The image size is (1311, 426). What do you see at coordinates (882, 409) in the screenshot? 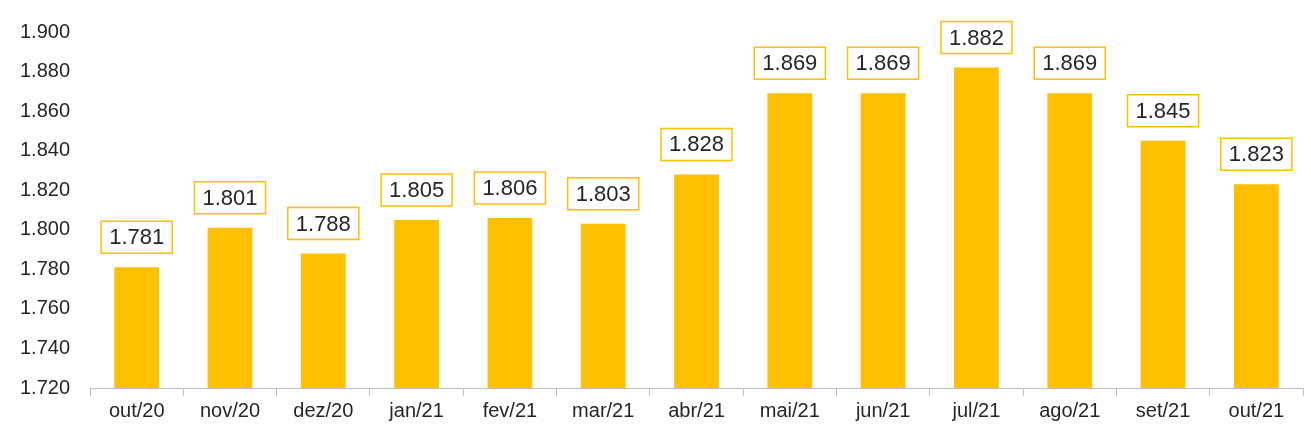
I see `x-tick-label: jun/21` at bounding box center [882, 409].